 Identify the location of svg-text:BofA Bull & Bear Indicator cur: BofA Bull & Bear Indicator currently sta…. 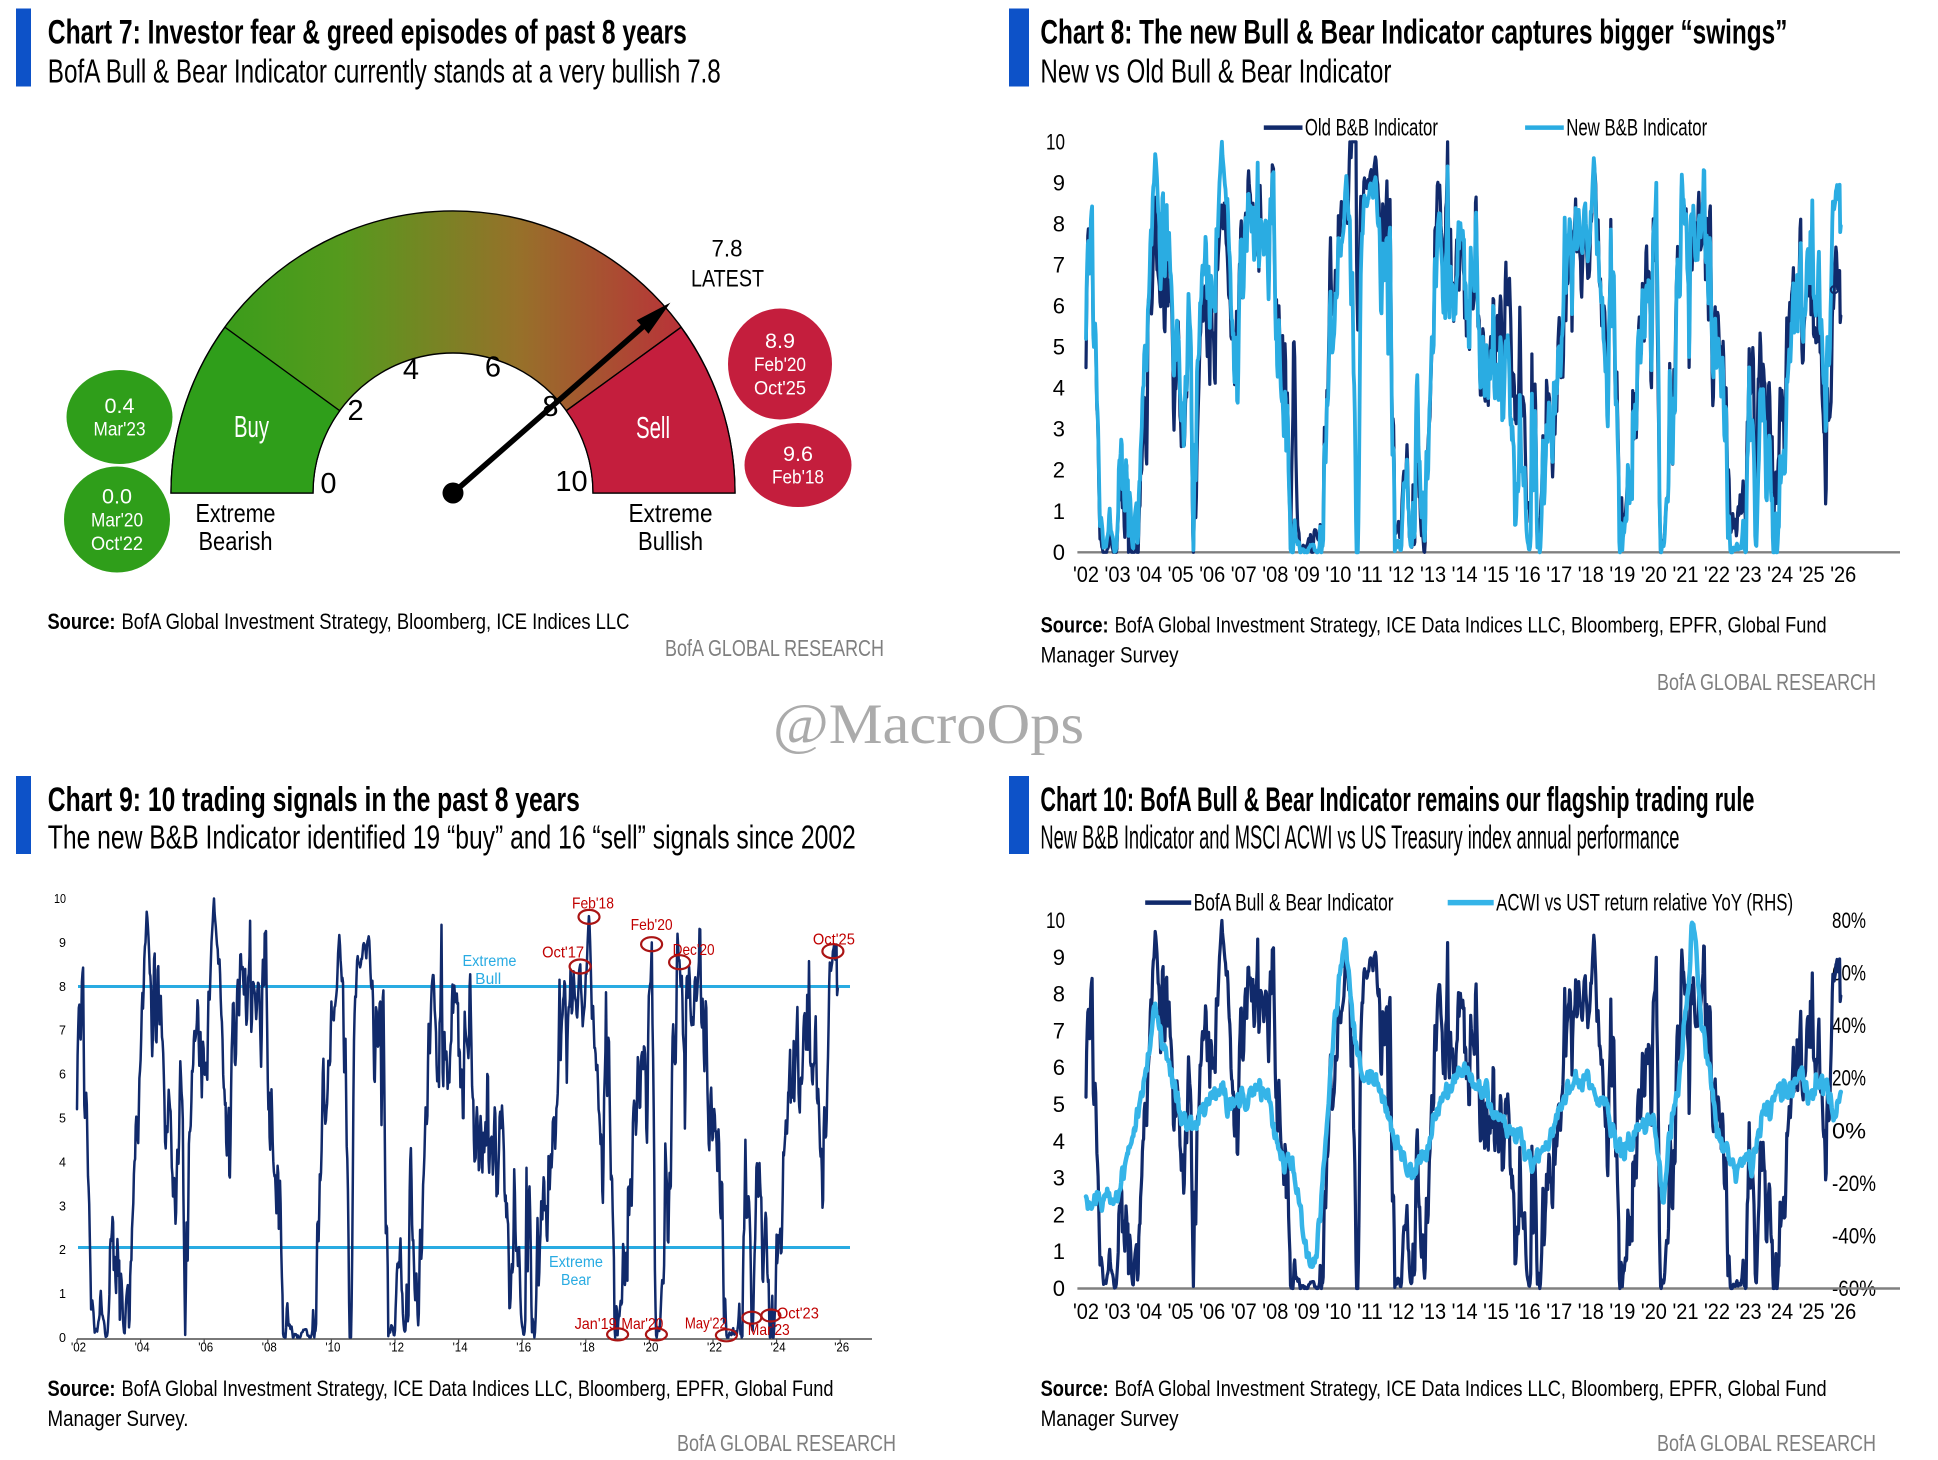
(384, 72).